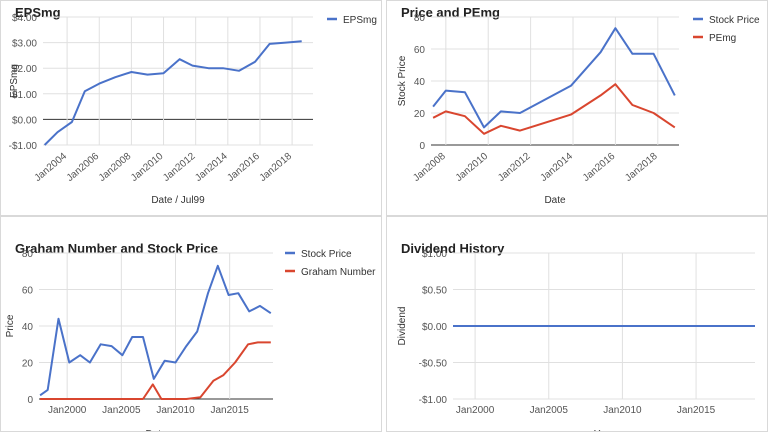  Describe the element at coordinates (10, 325) in the screenshot. I see `y-axis-title: Price` at that location.